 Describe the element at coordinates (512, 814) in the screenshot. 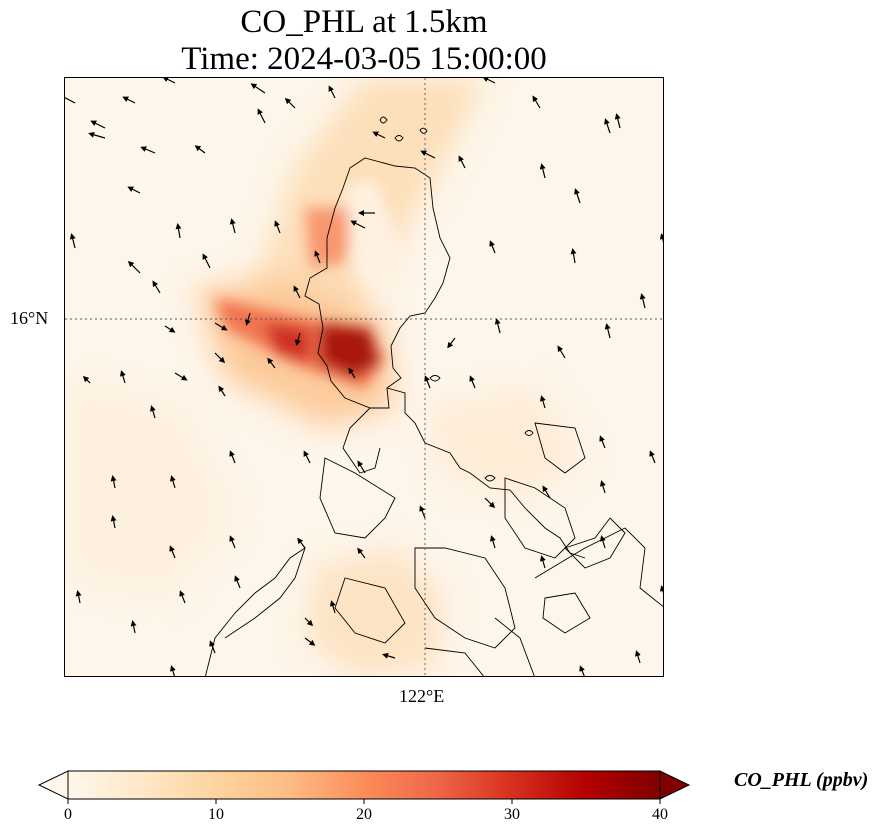

I see `colorbar-tick-label: 30` at that location.